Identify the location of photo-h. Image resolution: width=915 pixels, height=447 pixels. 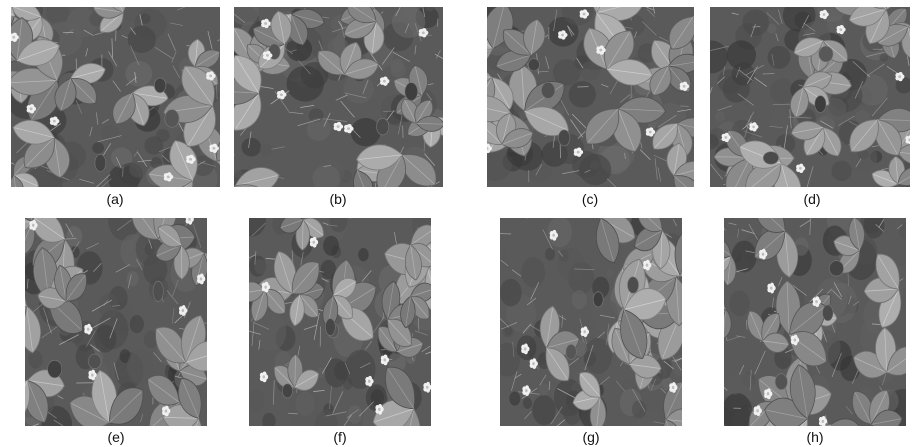
(815, 322).